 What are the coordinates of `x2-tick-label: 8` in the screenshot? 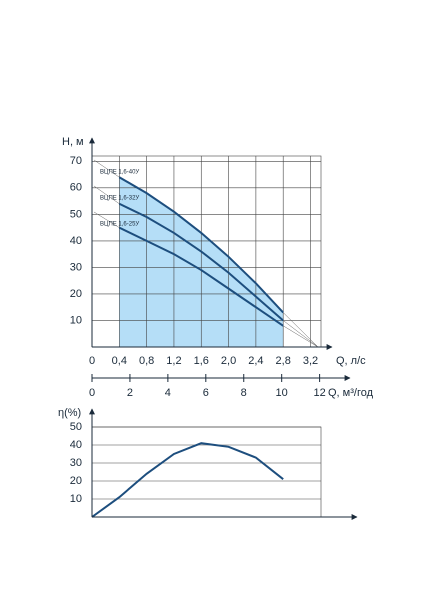 It's located at (244, 393).